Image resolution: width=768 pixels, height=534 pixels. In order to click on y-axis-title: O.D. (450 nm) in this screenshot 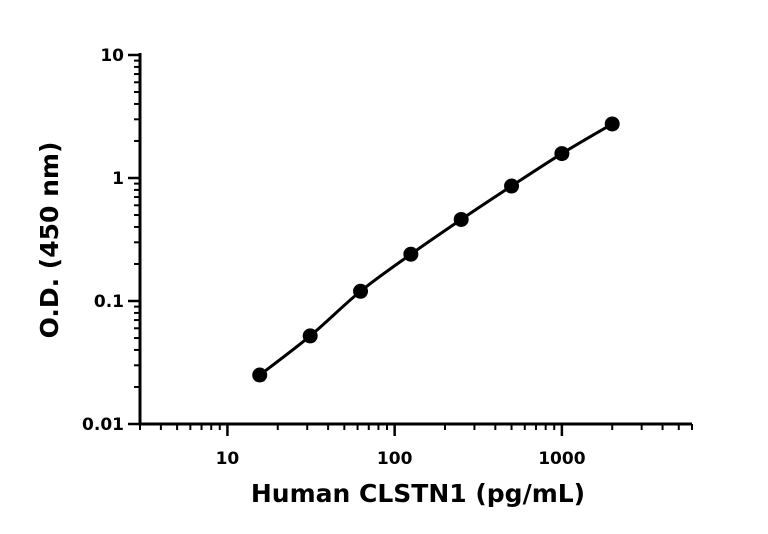, I will do `click(49, 240)`.